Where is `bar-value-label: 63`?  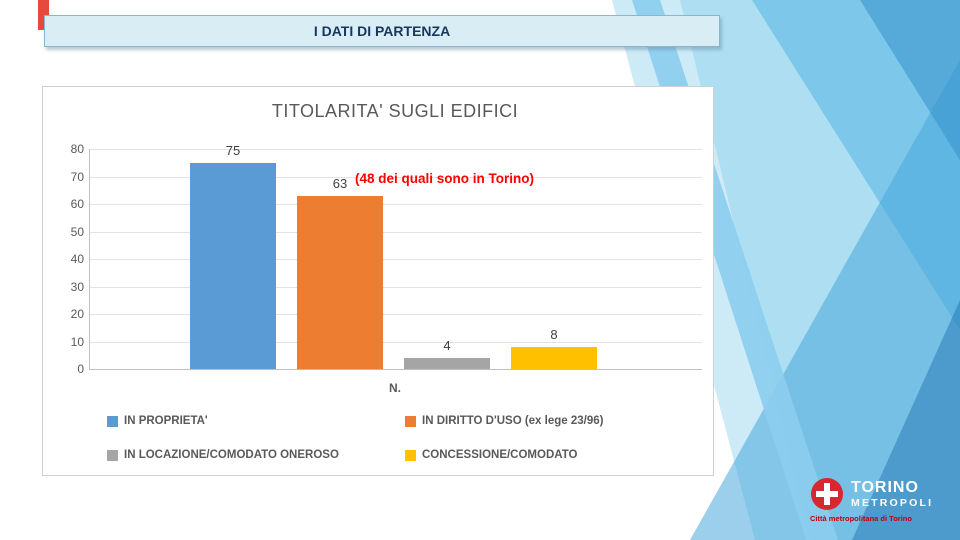 bar-value-label: 63 is located at coordinates (340, 183).